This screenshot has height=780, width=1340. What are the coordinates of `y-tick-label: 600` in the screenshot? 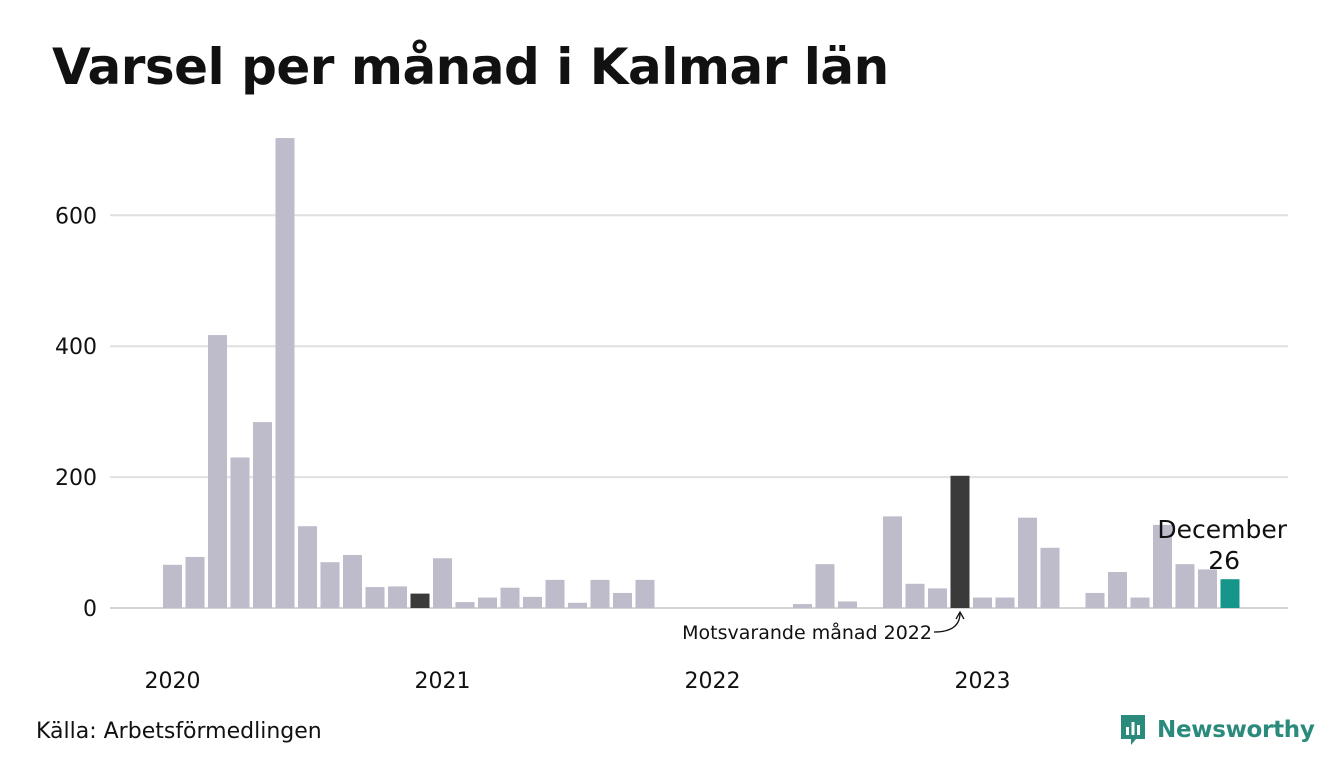 It's located at (76, 216).